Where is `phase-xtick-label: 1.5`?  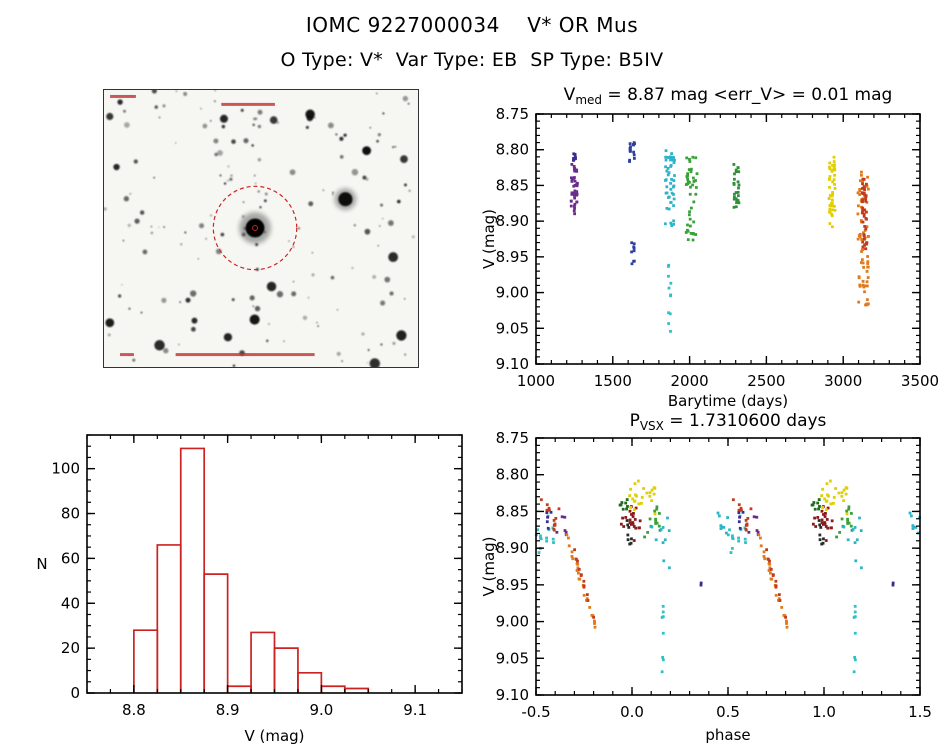
phase-xtick-label: 1.5 is located at coordinates (920, 712).